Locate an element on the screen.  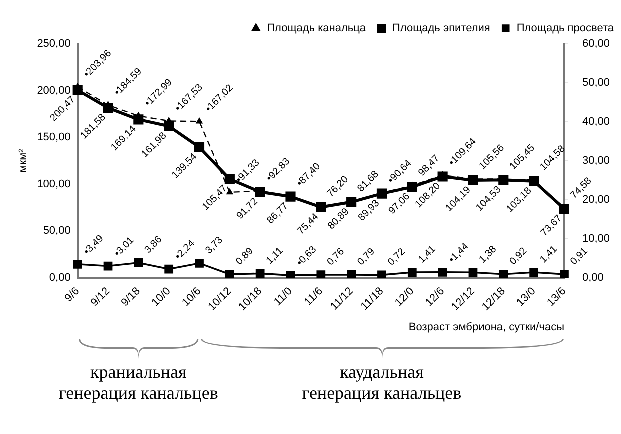
y-tick-label: 250,00 is located at coordinates (54, 44).